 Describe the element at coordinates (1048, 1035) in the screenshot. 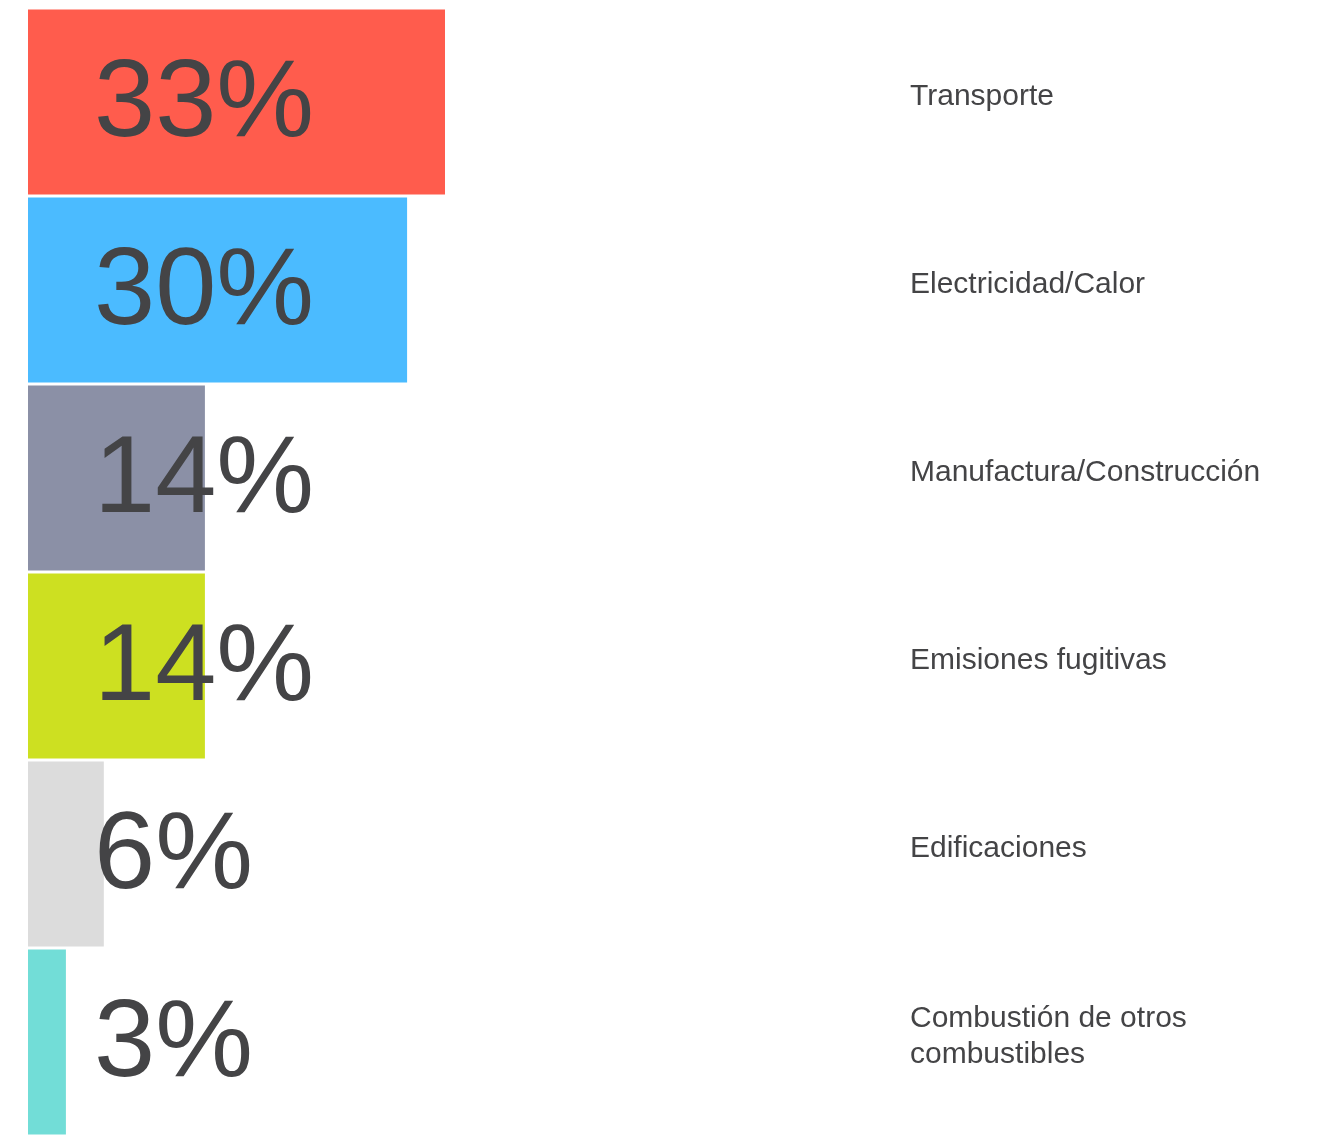

I see `y-tick-label: Combustión de otros combustibles` at that location.